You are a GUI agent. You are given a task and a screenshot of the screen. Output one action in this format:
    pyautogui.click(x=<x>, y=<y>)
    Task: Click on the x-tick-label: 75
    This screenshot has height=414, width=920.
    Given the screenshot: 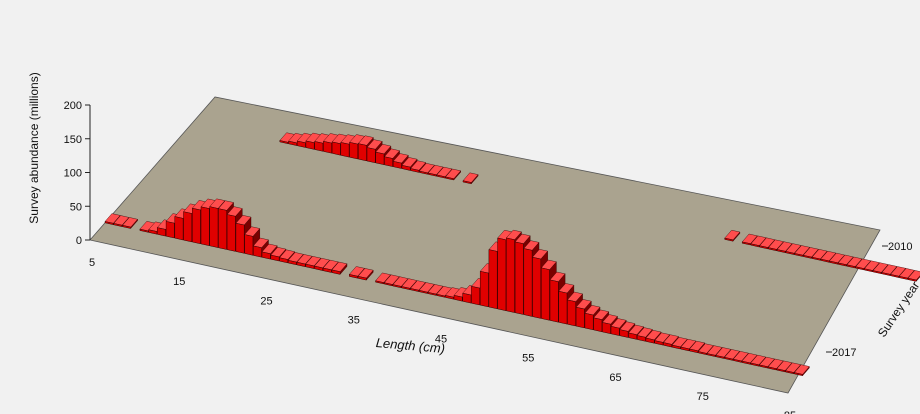 What is the action you would take?
    pyautogui.click(x=703, y=397)
    